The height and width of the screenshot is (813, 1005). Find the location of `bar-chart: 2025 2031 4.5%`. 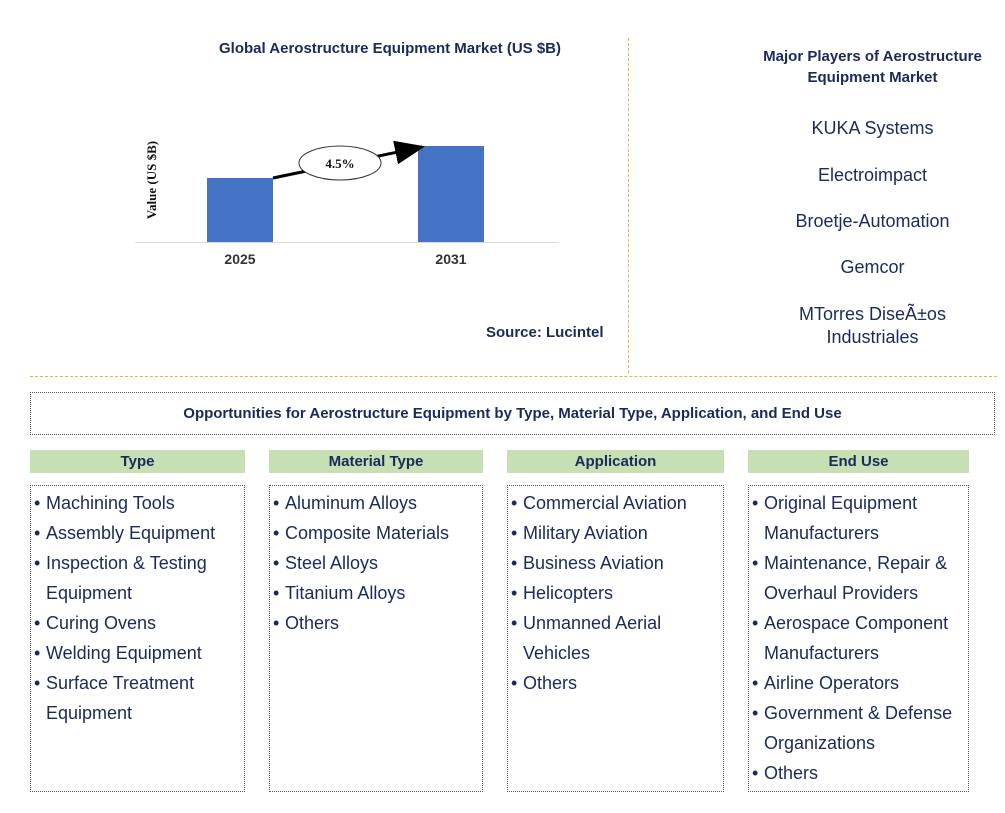

bar-chart: 2025 2031 4.5% is located at coordinates (346, 203).